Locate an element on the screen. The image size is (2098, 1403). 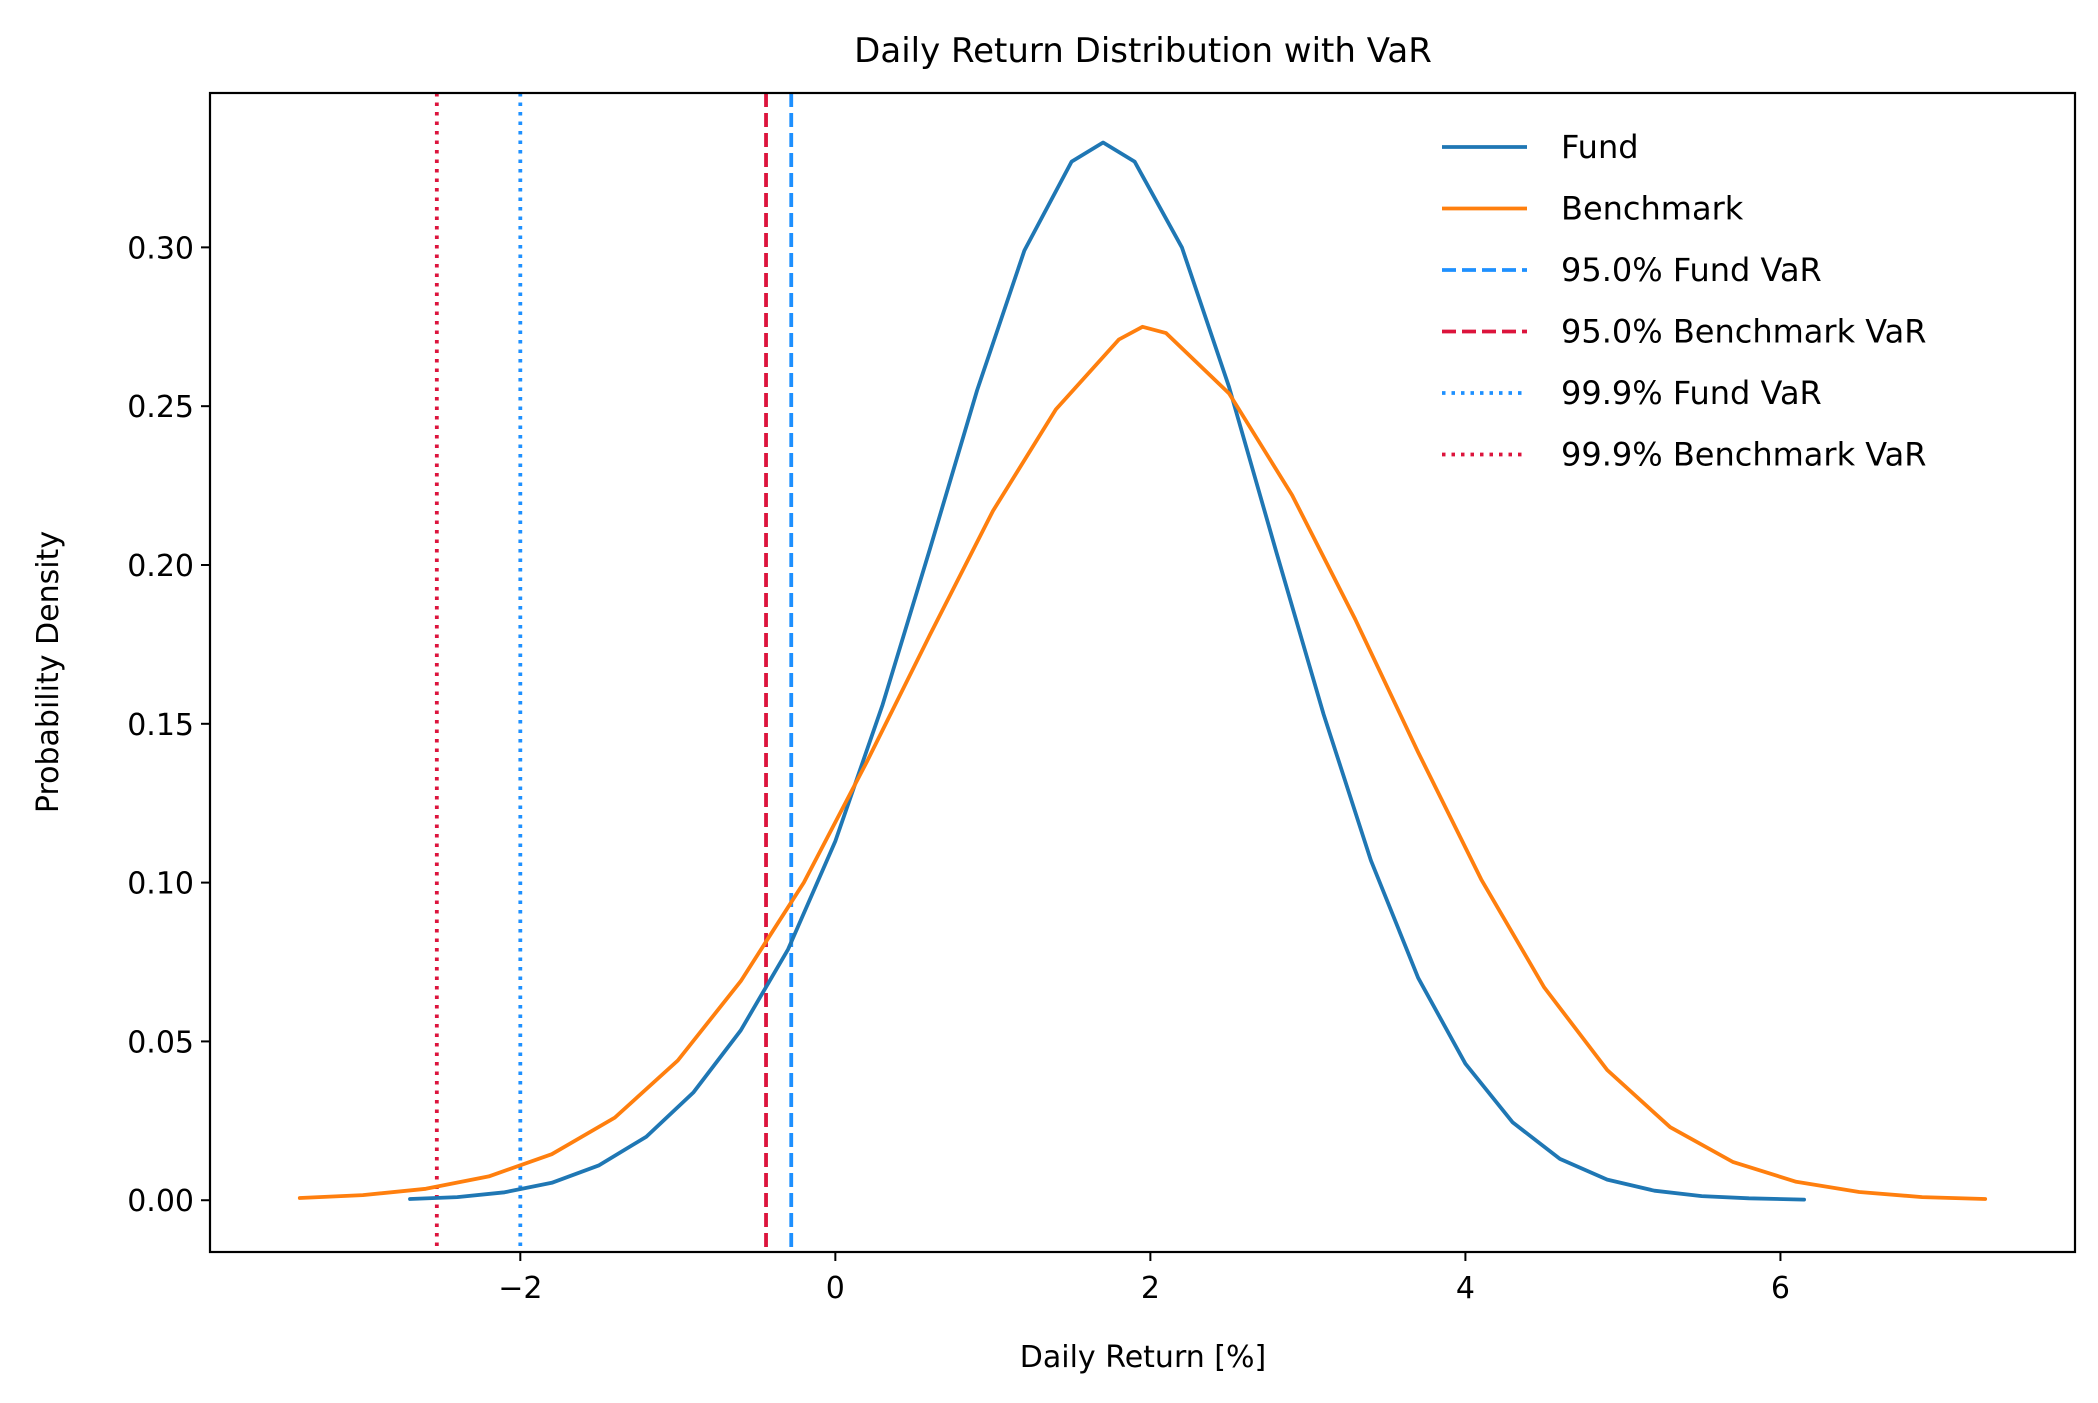
y-tick-label: 0.10 is located at coordinates (160, 884).